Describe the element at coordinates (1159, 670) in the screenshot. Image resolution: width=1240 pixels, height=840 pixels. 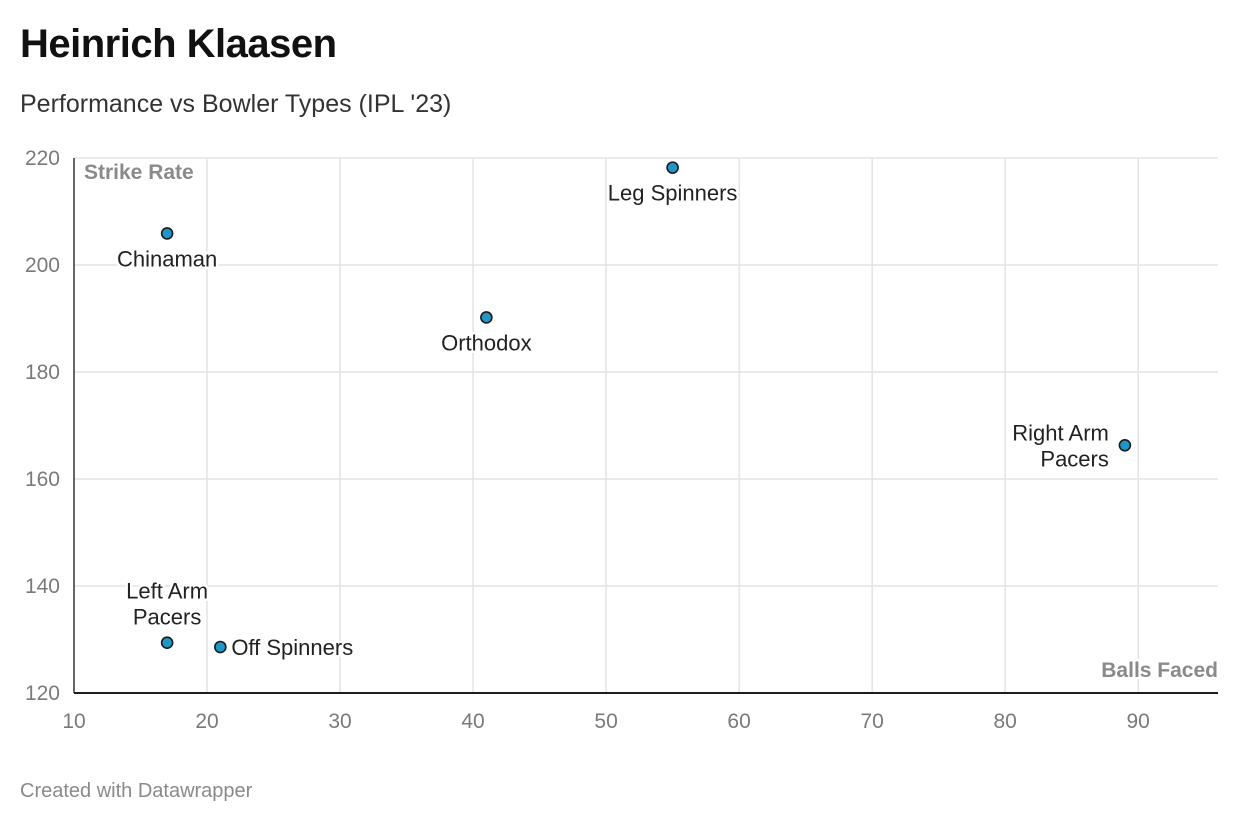
I see `x-axis-title: Balls Faced` at that location.